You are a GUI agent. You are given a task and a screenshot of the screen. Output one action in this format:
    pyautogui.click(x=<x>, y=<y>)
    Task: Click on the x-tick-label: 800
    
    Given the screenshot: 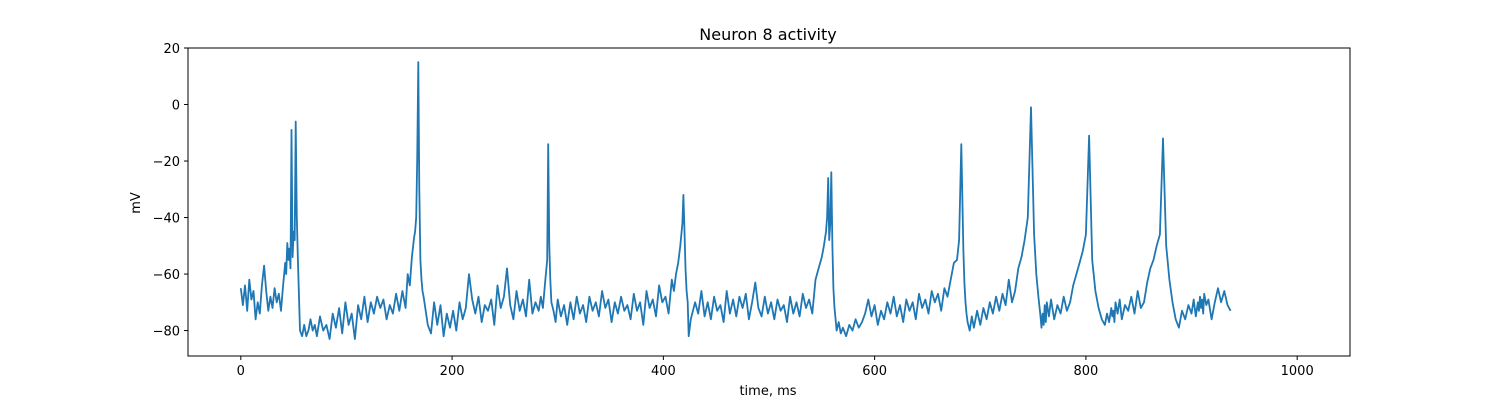 What is the action you would take?
    pyautogui.click(x=1085, y=371)
    